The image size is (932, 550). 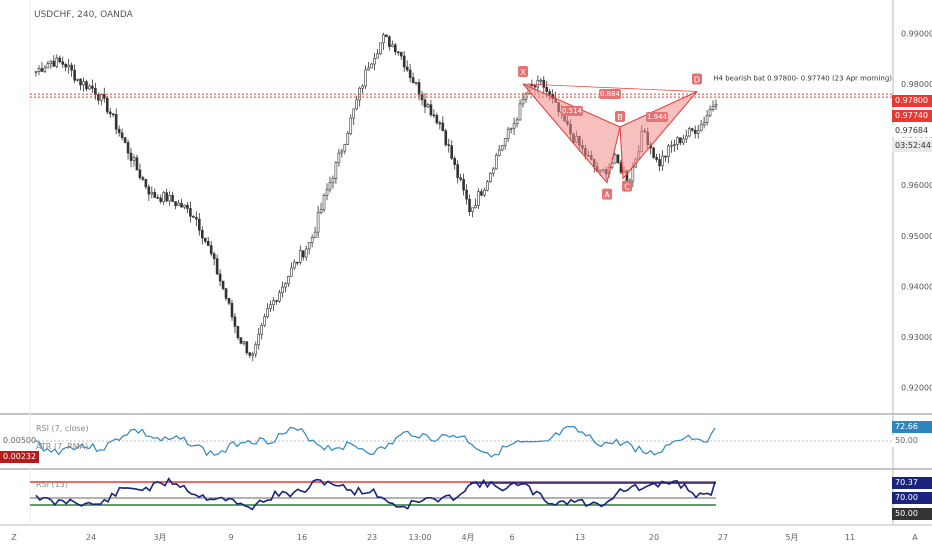 What do you see at coordinates (916, 236) in the screenshot?
I see `price-axis-tick: 0.95000` at bounding box center [916, 236].